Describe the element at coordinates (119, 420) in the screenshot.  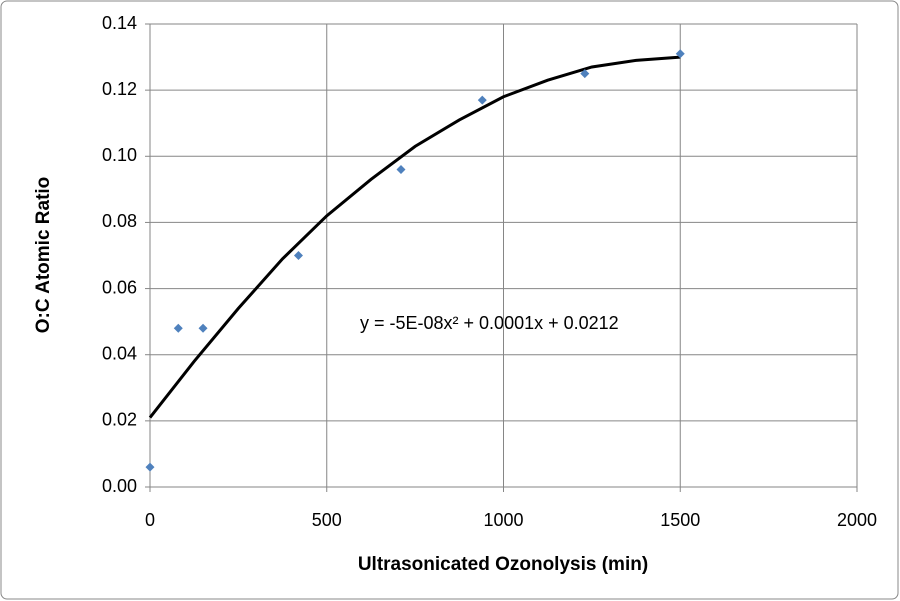
I see `y-tick-label: 0.02` at that location.